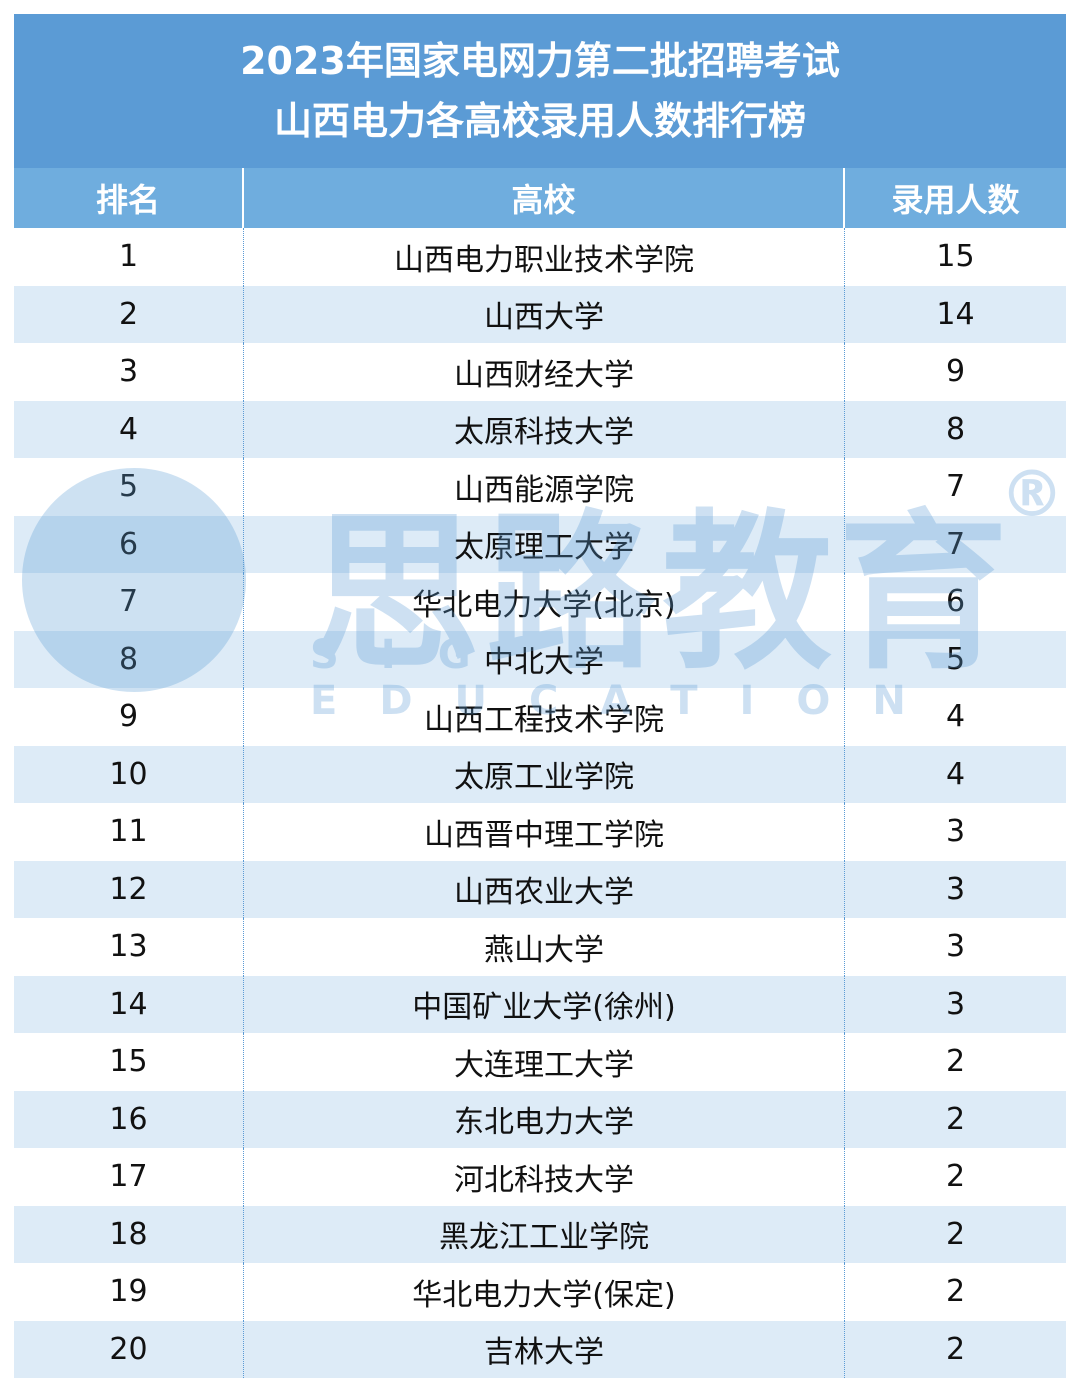 This screenshot has height=1391, width=1080. I want to click on school-cell: 山西大学, so click(544, 314).